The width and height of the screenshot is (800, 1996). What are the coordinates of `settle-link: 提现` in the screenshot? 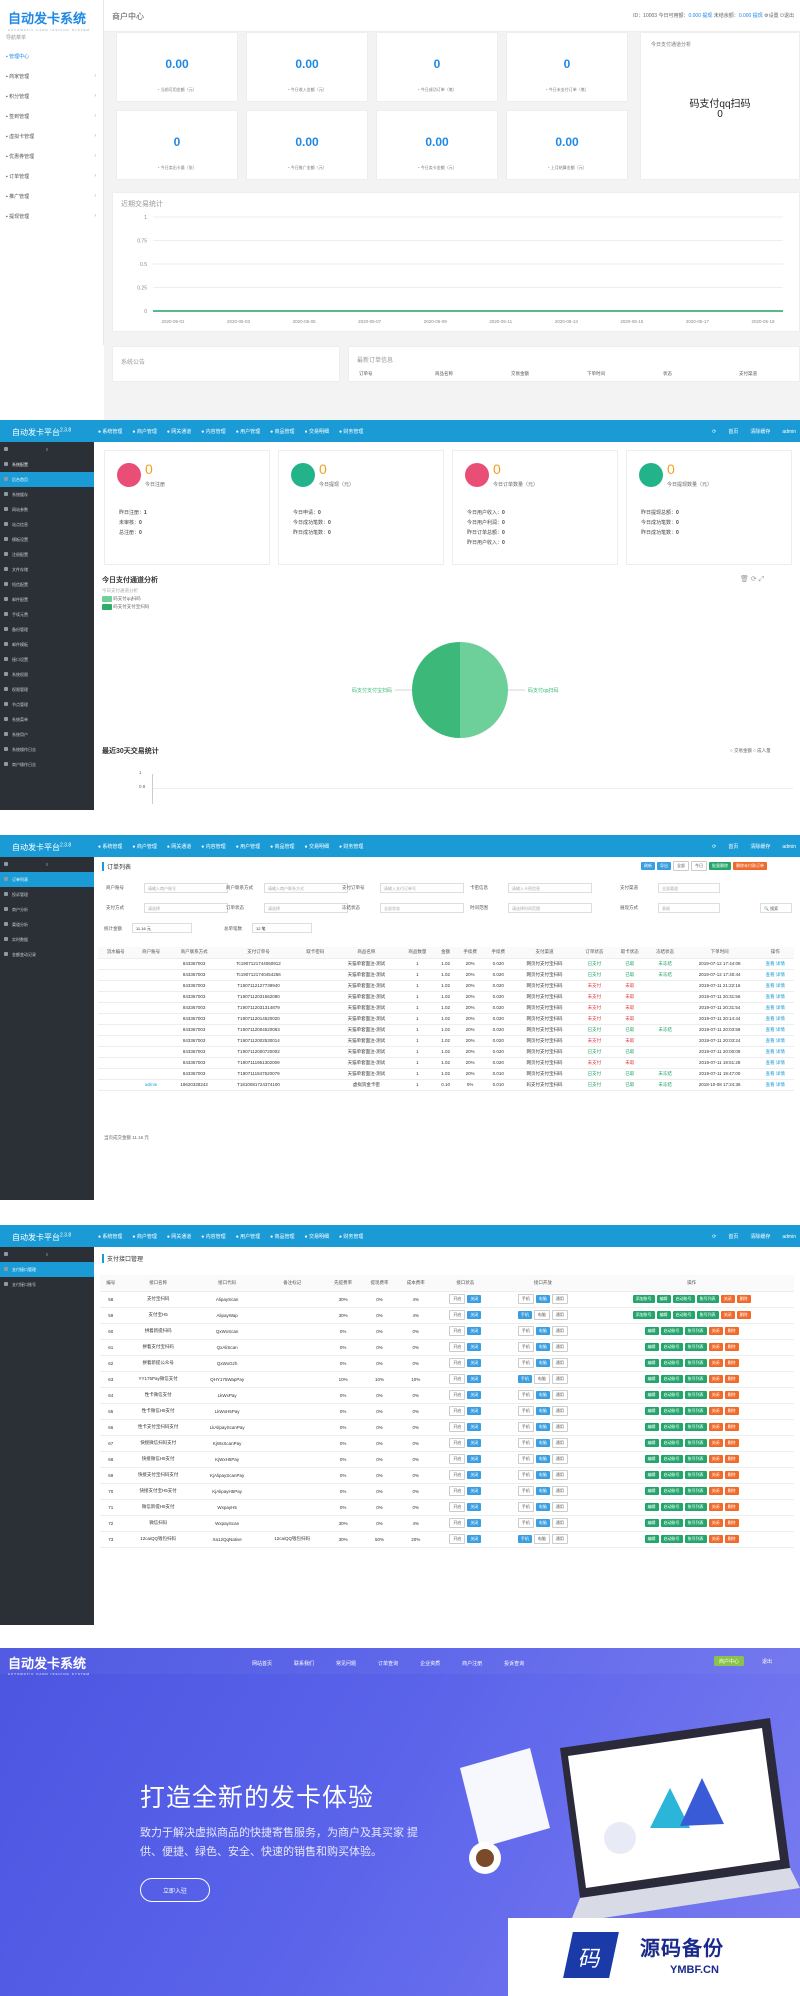 It's located at (757, 16).